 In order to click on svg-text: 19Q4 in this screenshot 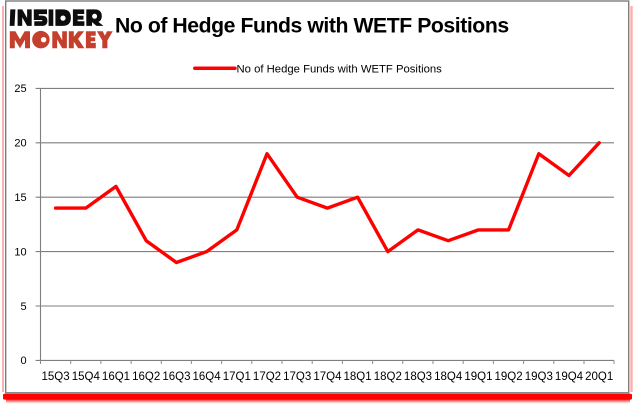, I will do `click(569, 377)`.